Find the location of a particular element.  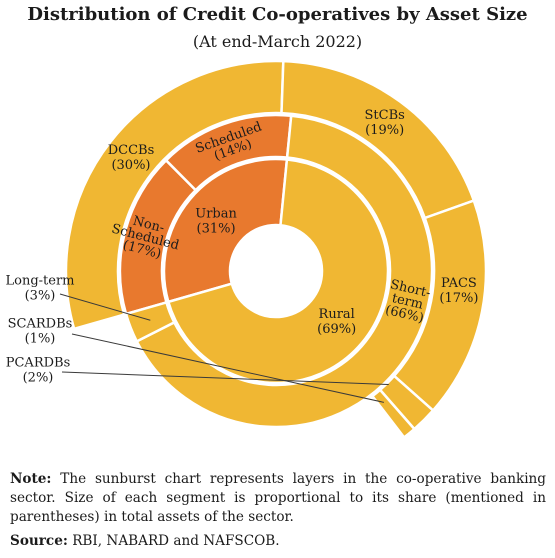

label-stcbs: StCBs (19%) is located at coordinates (385, 123).